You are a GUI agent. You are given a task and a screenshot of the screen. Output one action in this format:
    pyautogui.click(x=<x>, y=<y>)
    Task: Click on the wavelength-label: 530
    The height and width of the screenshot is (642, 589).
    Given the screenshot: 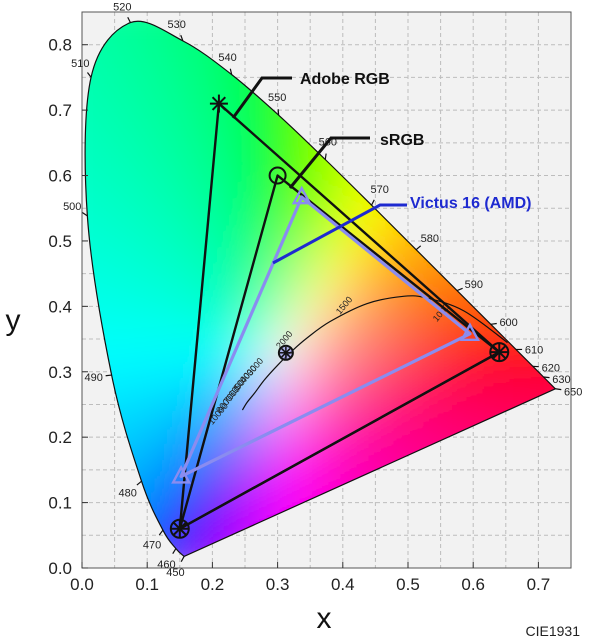 What is the action you would take?
    pyautogui.click(x=176, y=25)
    